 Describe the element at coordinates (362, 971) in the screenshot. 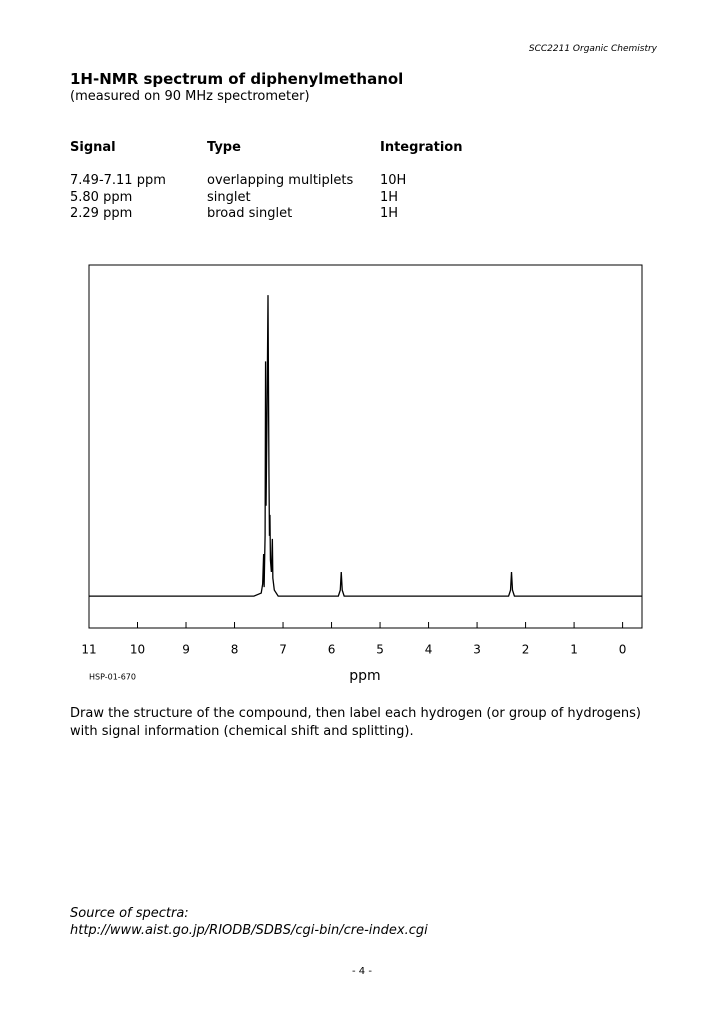

I see `page-number: - 4 -` at that location.